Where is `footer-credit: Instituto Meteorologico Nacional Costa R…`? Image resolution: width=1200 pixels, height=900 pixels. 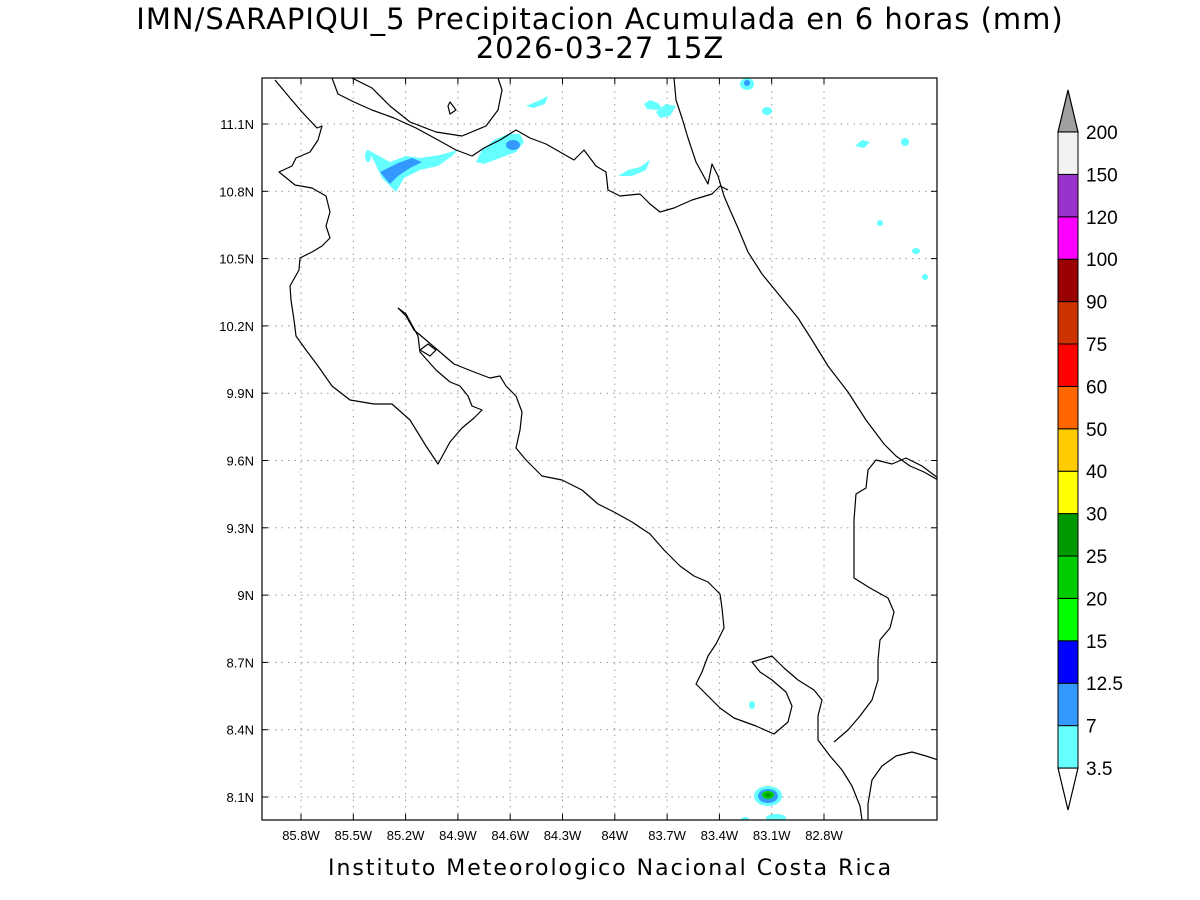 footer-credit: Instituto Meteorologico Nacional Costa R… is located at coordinates (611, 868).